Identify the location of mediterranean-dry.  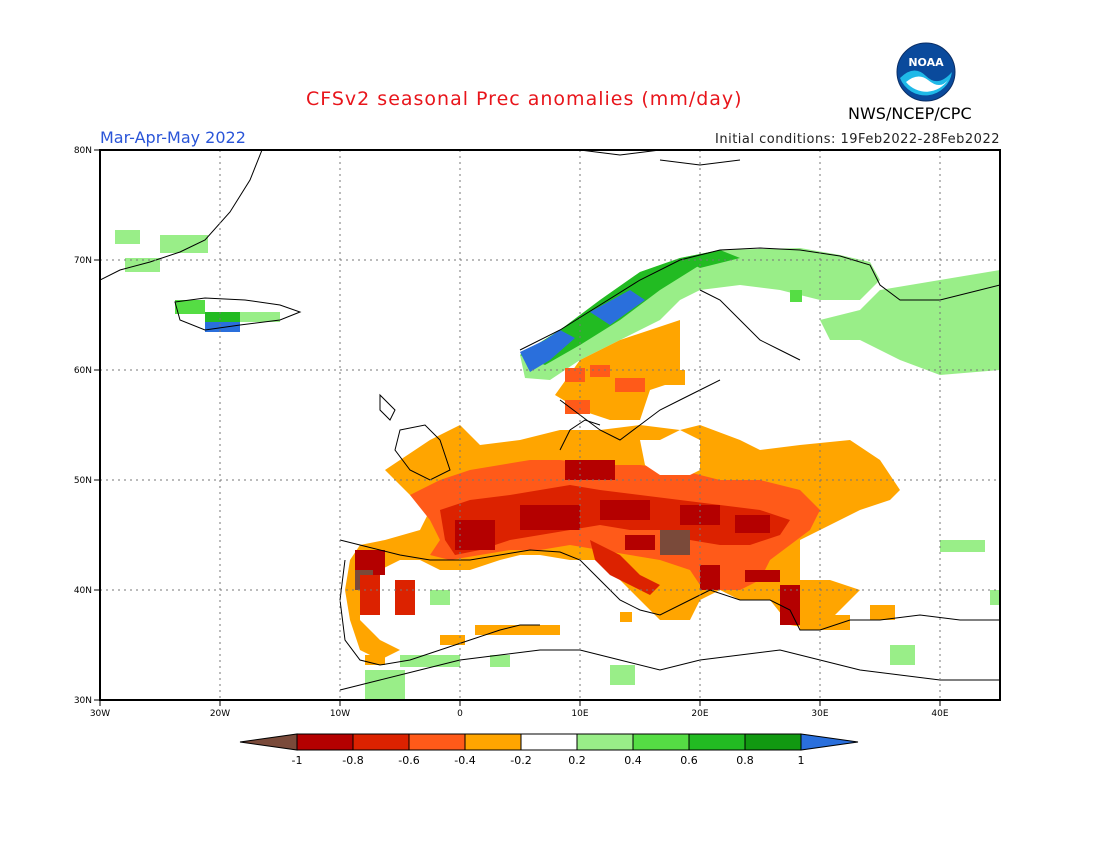
(630, 635).